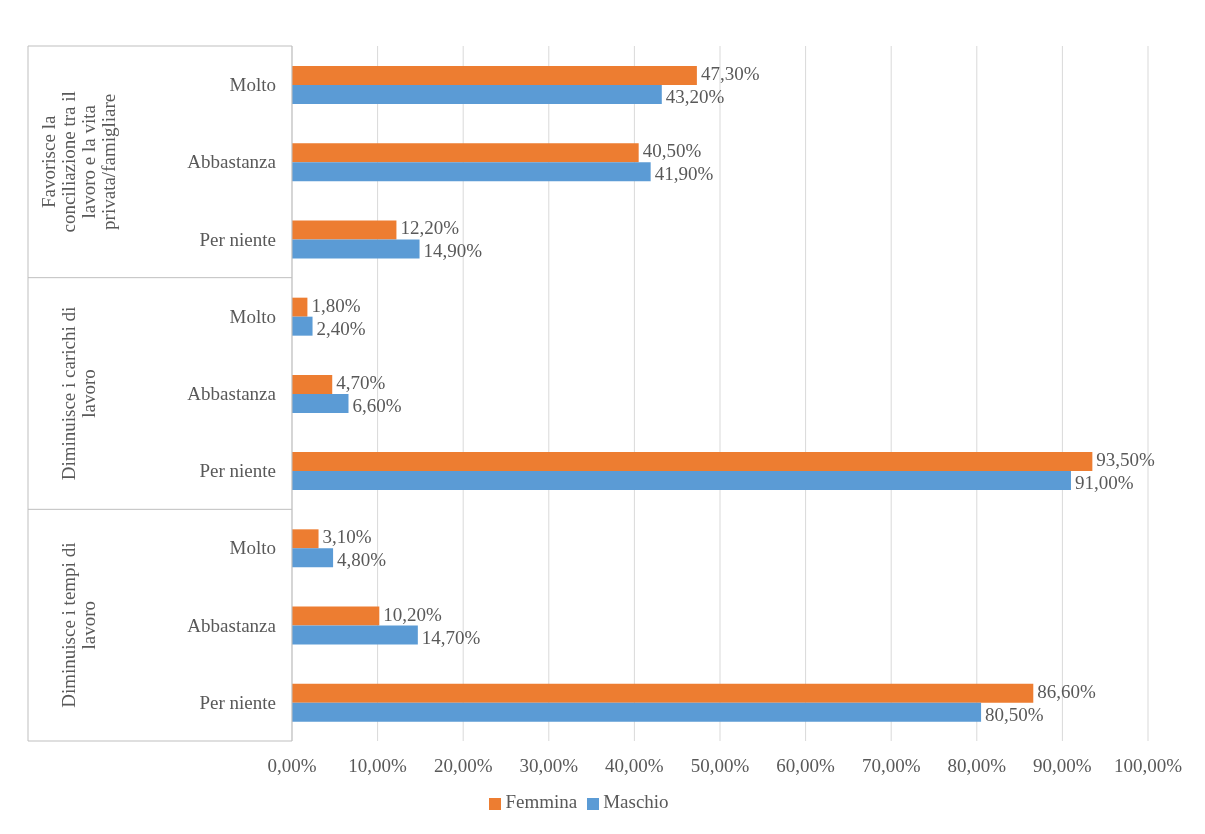  Describe the element at coordinates (1062, 766) in the screenshot. I see `x-tick-label: 90,00%` at that location.